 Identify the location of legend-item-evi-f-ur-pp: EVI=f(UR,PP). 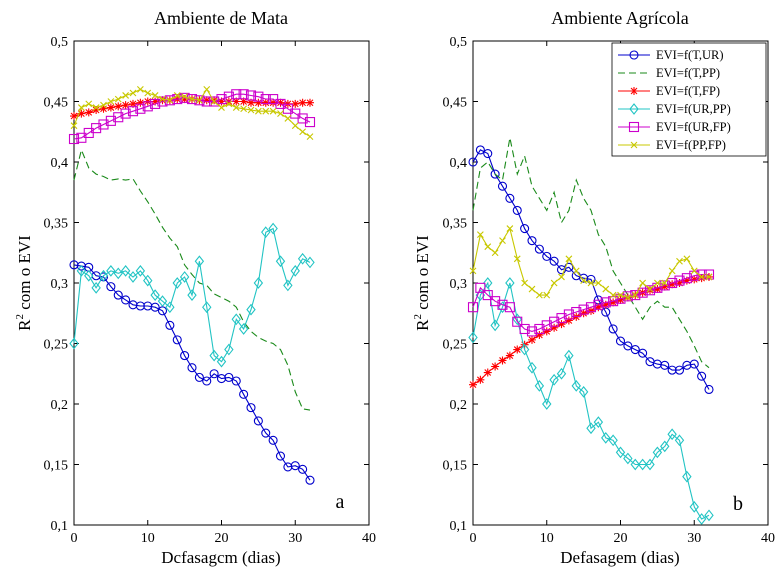
(674, 109).